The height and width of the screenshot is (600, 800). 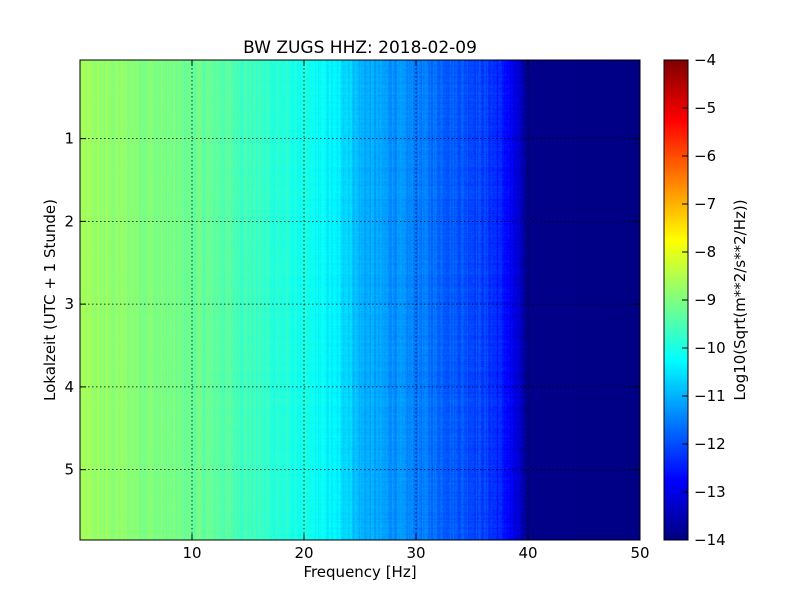 I want to click on colorbar-tick-label: −4, so click(x=705, y=60).